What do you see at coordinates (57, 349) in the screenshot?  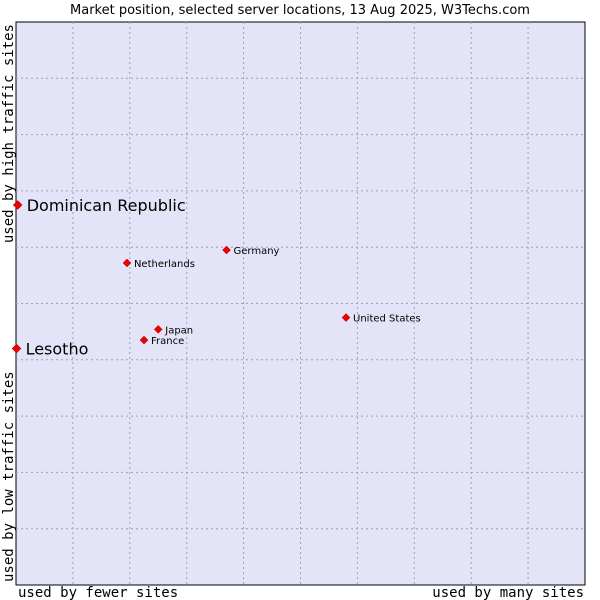 I see `point-label: Lesotho` at bounding box center [57, 349].